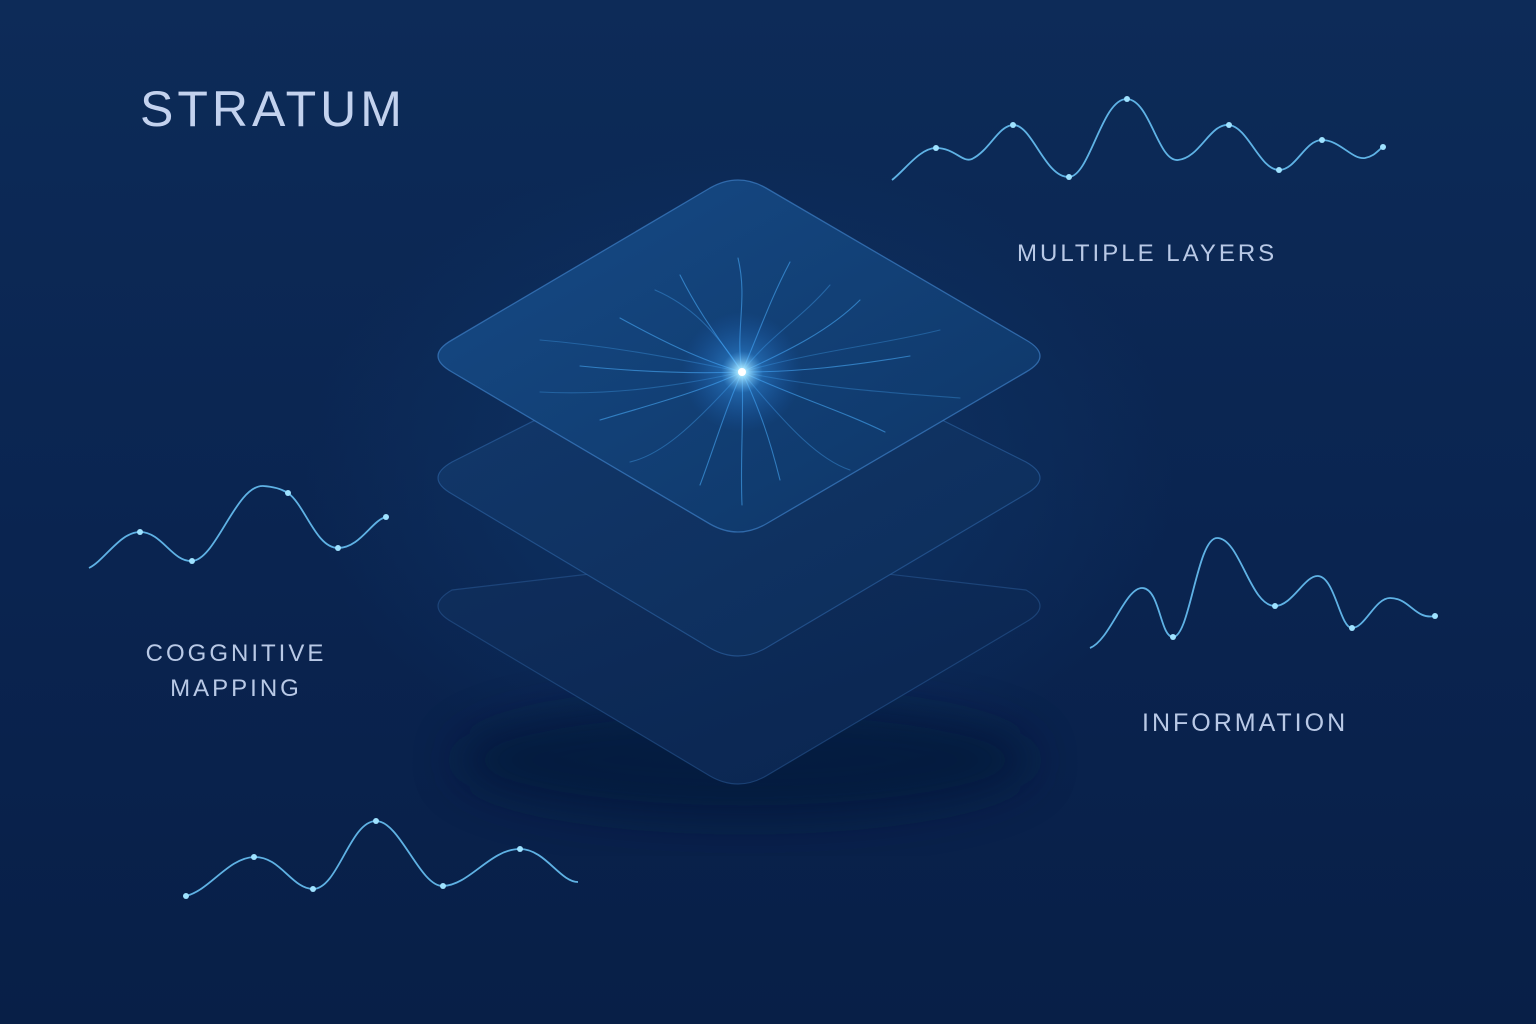  I want to click on brand-title: STRATUM, so click(273, 109).